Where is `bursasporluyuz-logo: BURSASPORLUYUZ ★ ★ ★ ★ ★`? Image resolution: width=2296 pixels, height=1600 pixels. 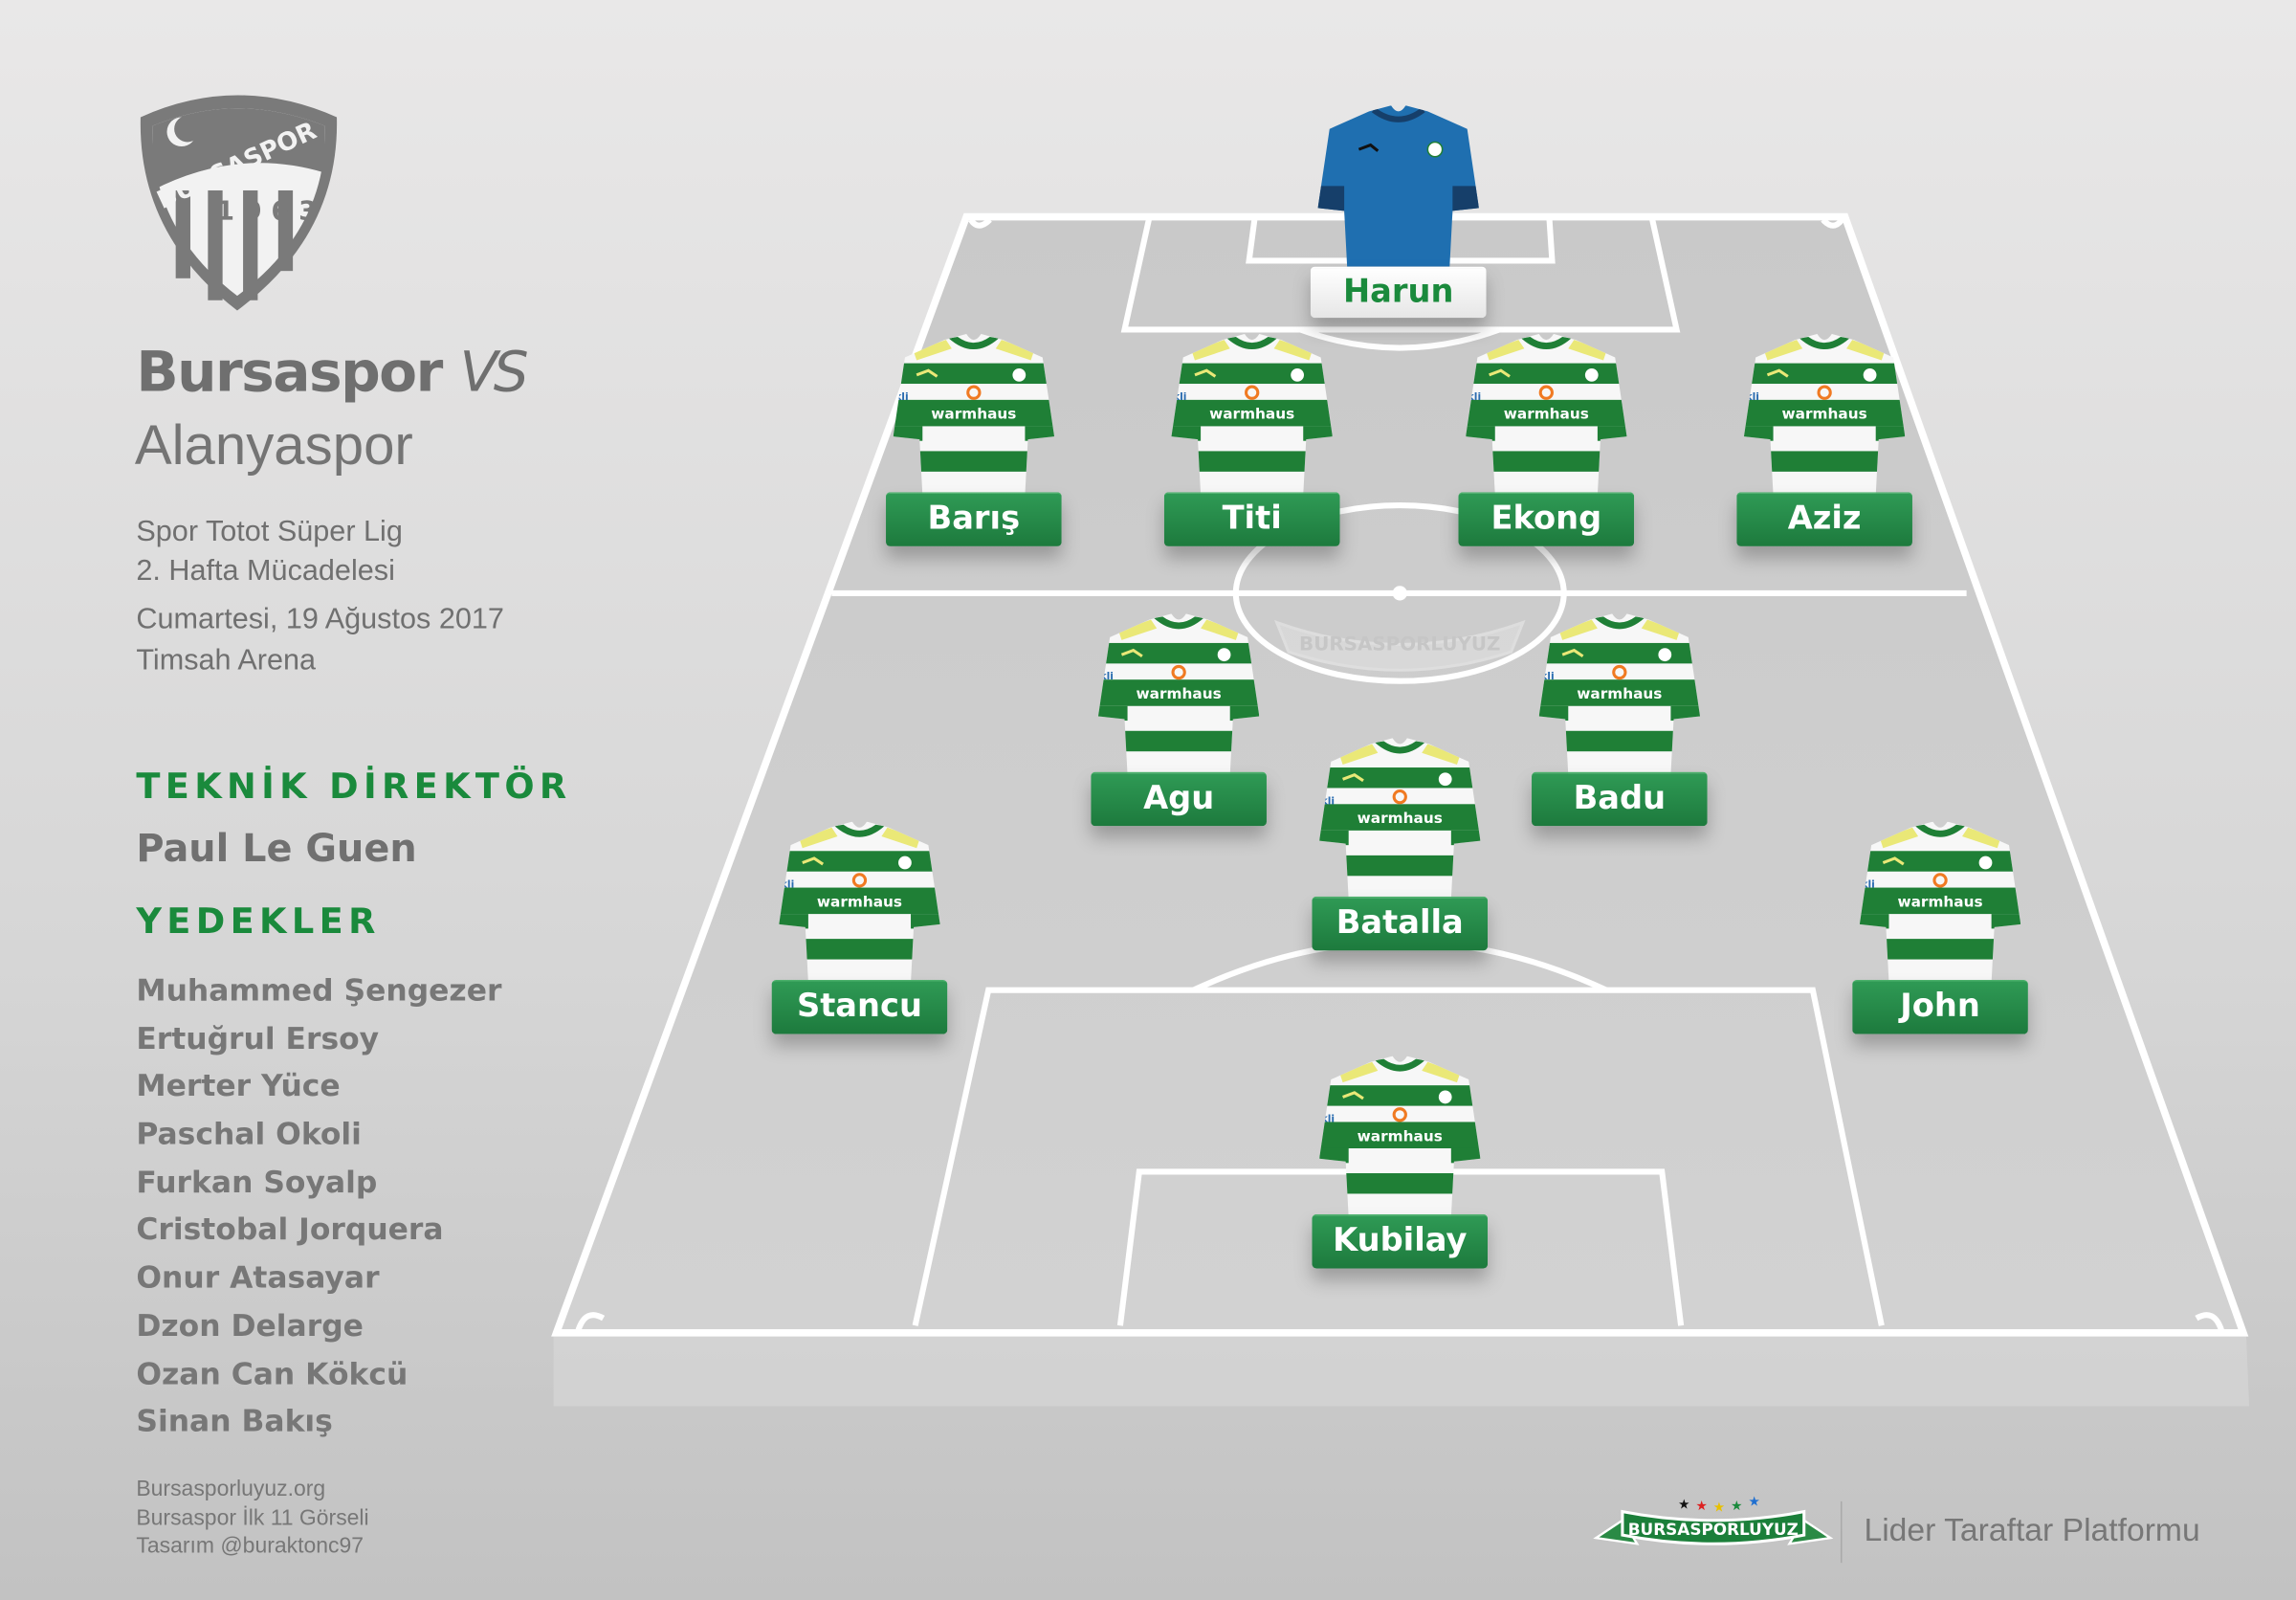
bursasporluyuz-logo: BURSASPORLUYUZ ★ ★ ★ ★ ★ is located at coordinates (1713, 1519).